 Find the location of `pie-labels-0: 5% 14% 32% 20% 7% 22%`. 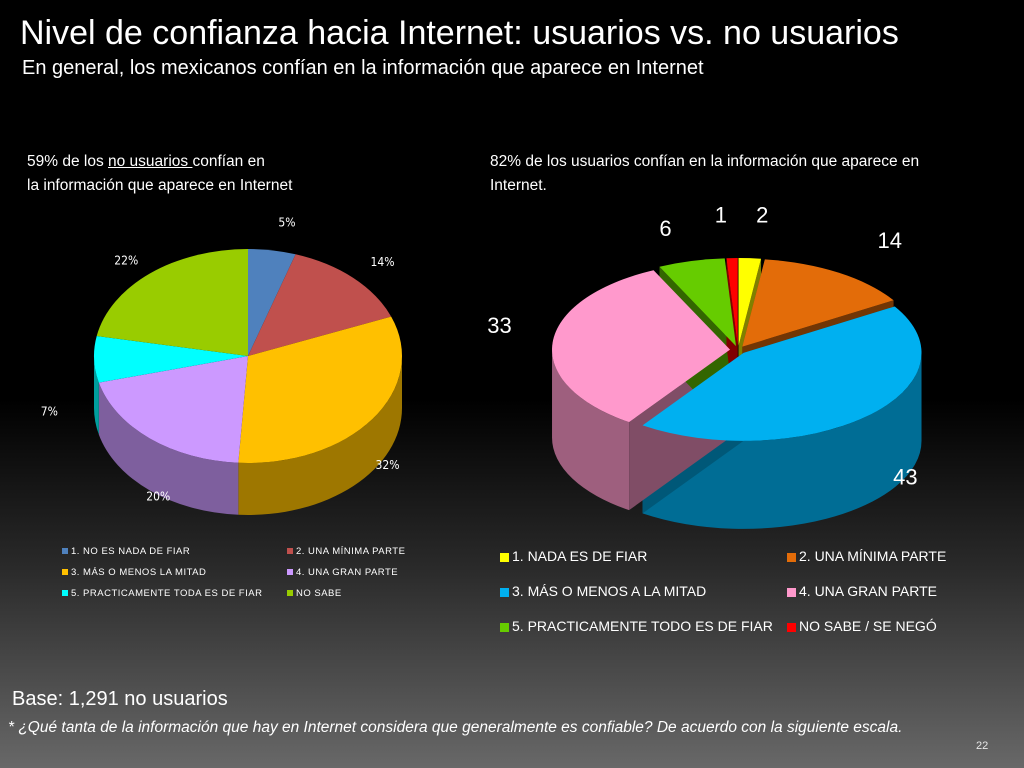

pie-labels-0: 5% 14% 32% 20% 7% 22% is located at coordinates (220, 360).